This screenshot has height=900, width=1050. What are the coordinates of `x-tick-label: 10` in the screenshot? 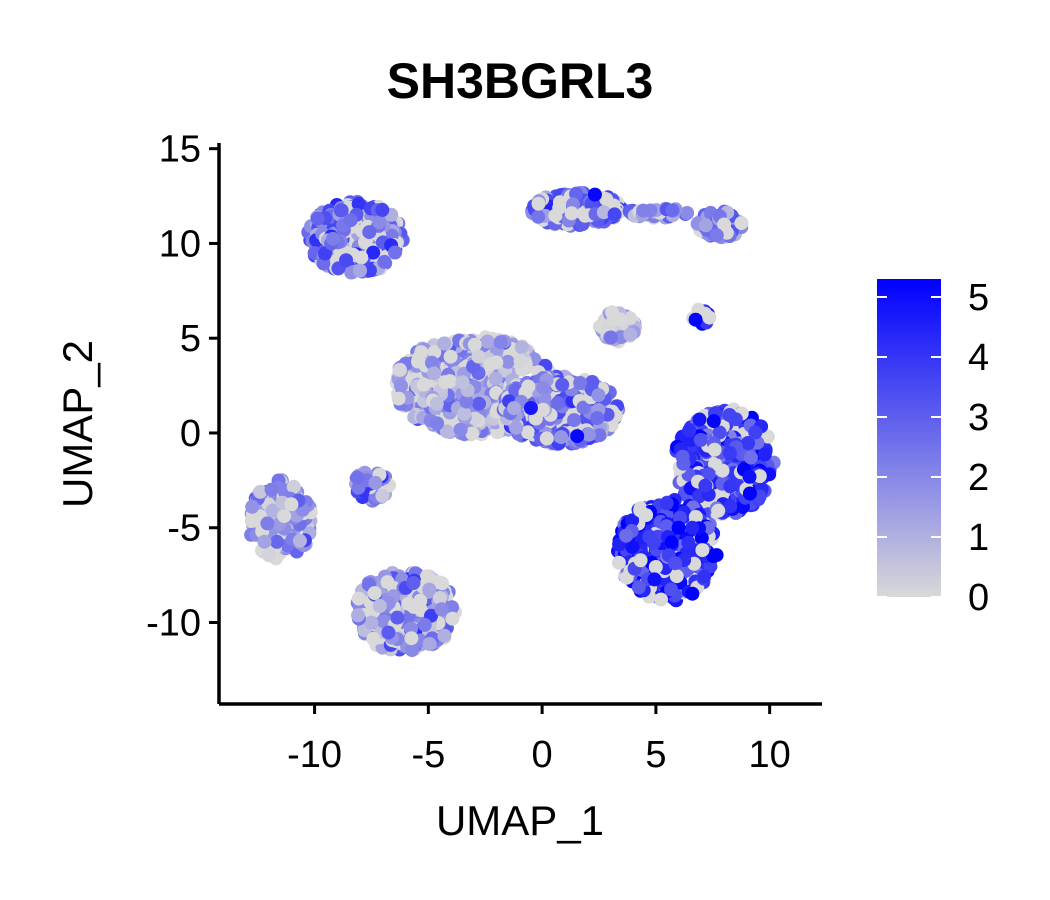 It's located at (770, 755).